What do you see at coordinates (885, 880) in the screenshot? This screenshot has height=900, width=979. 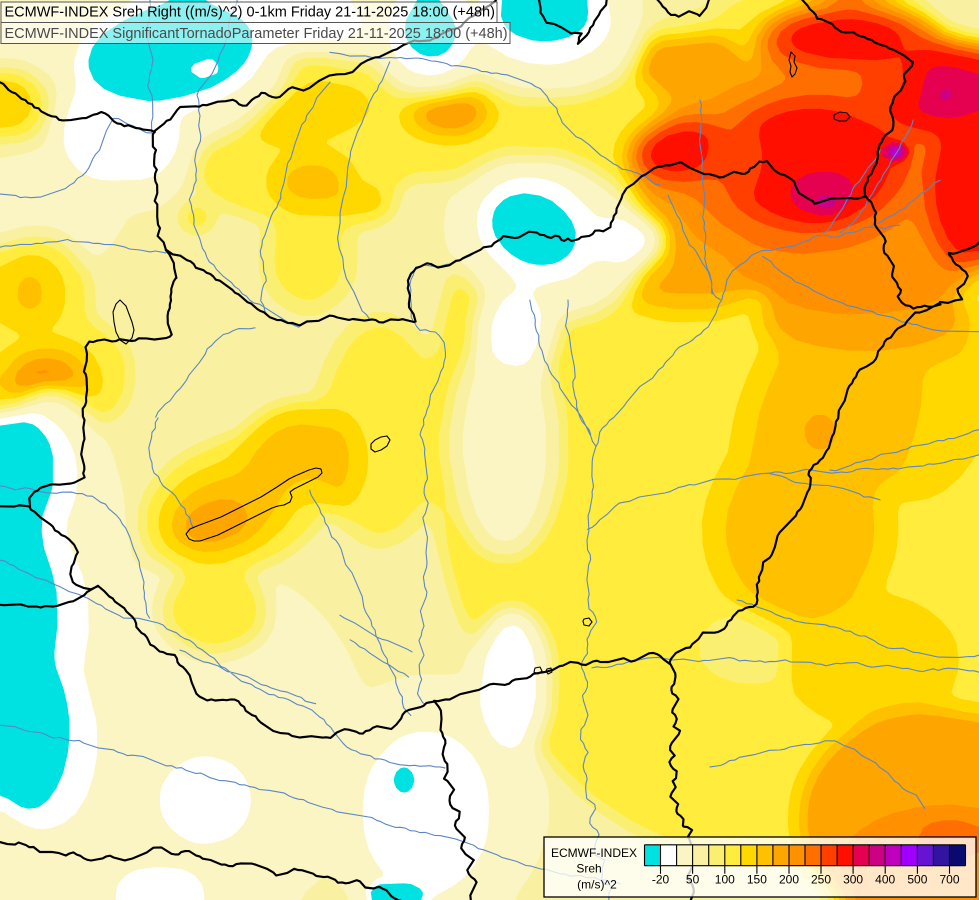 I see `svg-text: 400` at bounding box center [885, 880].